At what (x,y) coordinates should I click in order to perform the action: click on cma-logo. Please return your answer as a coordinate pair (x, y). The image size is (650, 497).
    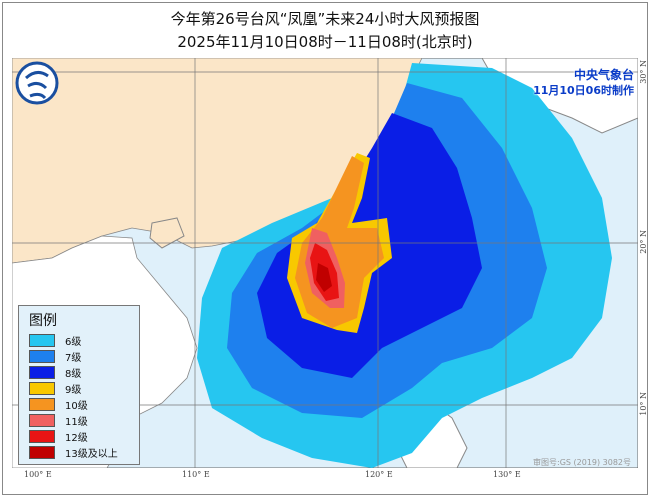
    Looking at the image, I should click on (37, 83).